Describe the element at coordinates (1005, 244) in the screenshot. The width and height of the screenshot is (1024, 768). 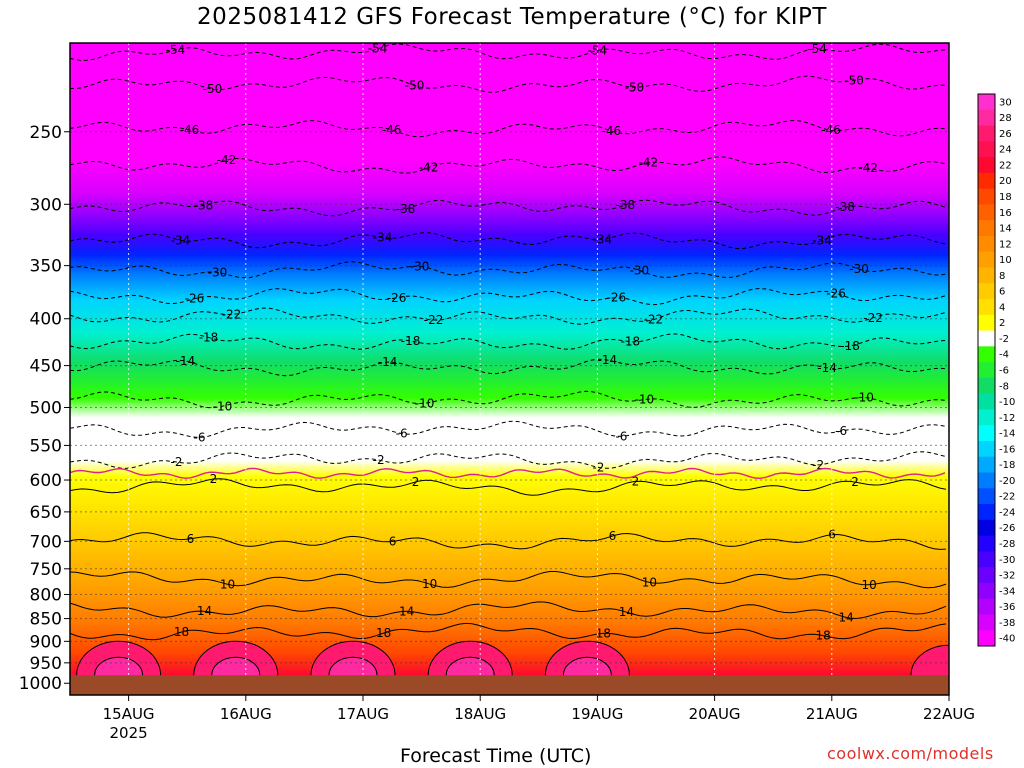
I see `colorbar-label: 12` at that location.